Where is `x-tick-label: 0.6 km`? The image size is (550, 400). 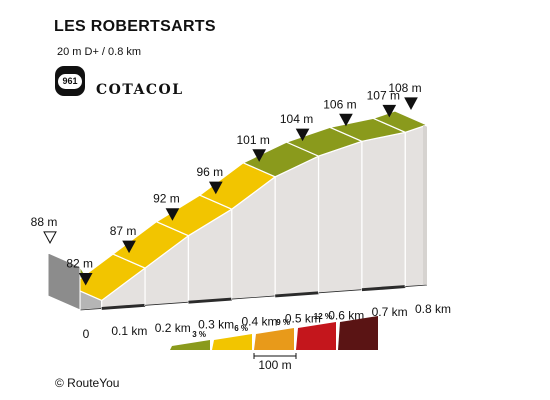 x-tick-label: 0.6 km is located at coordinates (346, 315).